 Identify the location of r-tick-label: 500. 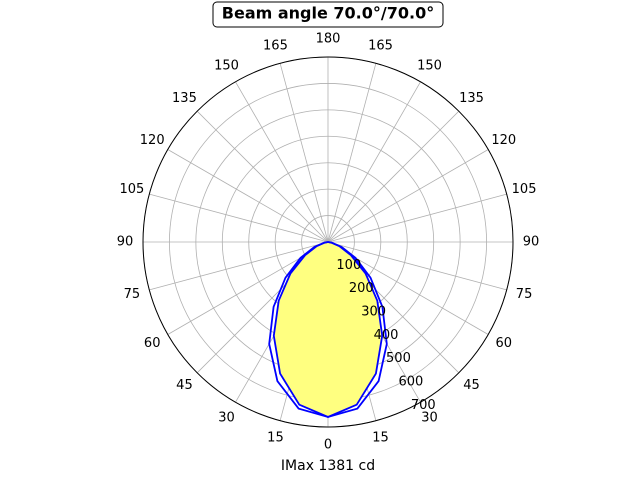
(398, 358).